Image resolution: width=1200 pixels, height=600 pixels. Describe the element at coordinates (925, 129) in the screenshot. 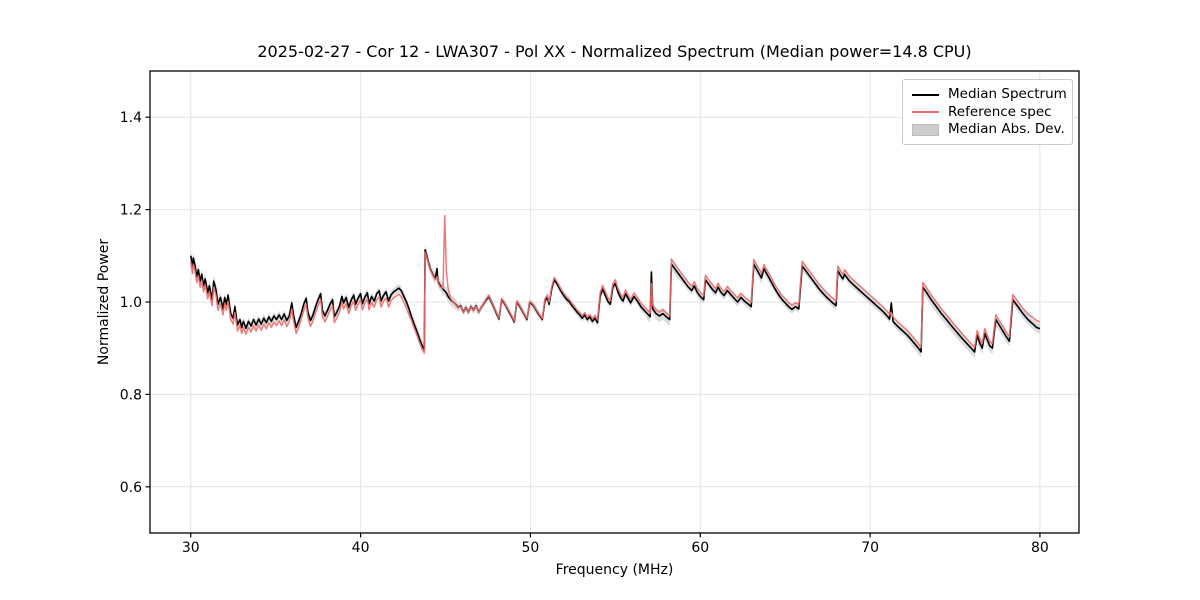

I see `mad-band-swatch-icon` at that location.